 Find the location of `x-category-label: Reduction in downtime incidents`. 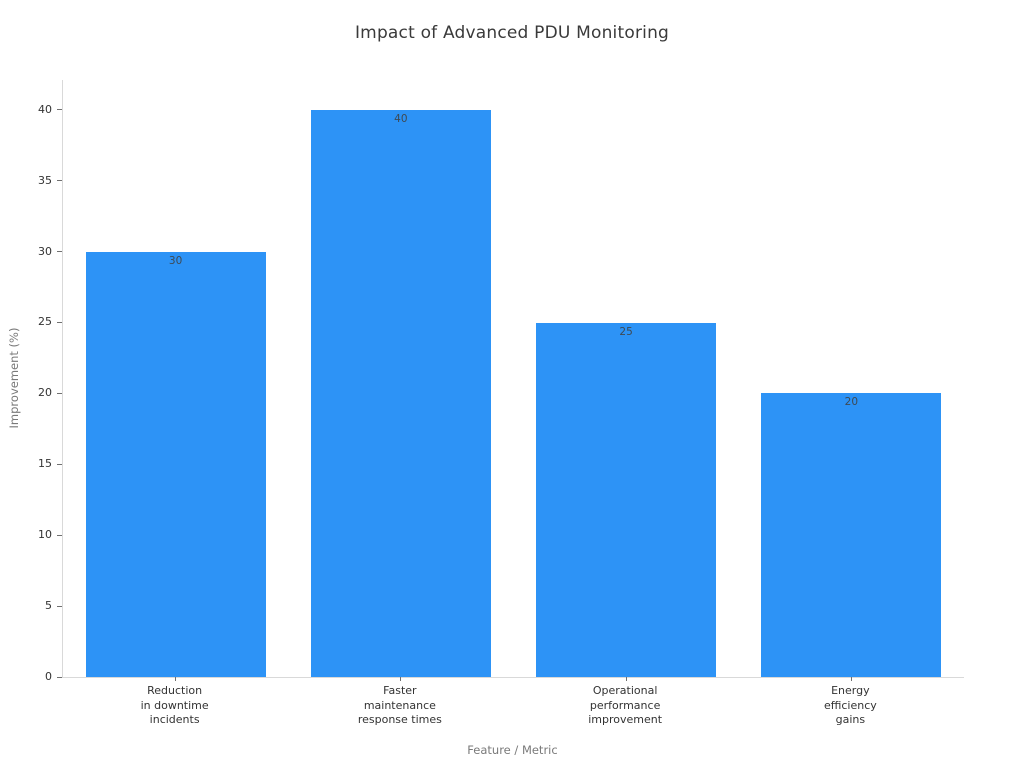

x-category-label: Reduction in downtime incidents is located at coordinates (174, 706).